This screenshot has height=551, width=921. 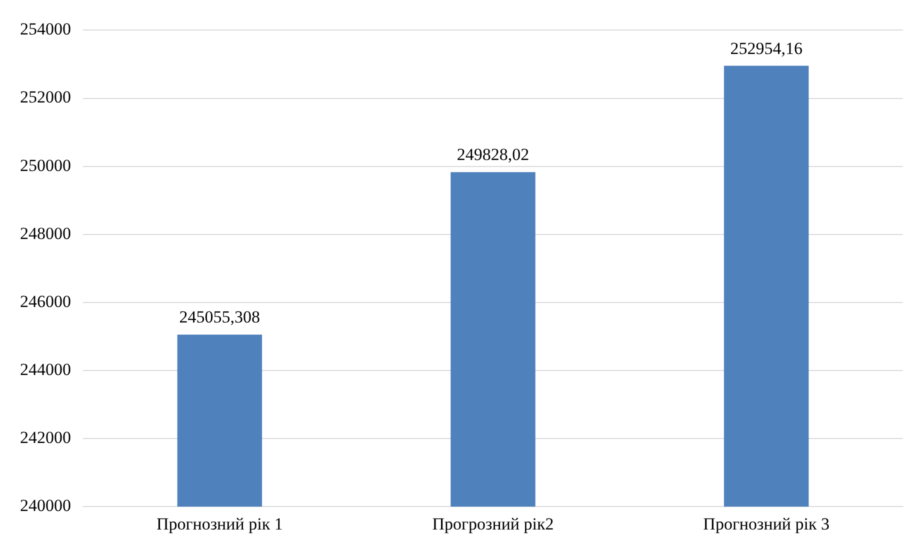 I want to click on y-tick-label: 240000, so click(x=45, y=506).